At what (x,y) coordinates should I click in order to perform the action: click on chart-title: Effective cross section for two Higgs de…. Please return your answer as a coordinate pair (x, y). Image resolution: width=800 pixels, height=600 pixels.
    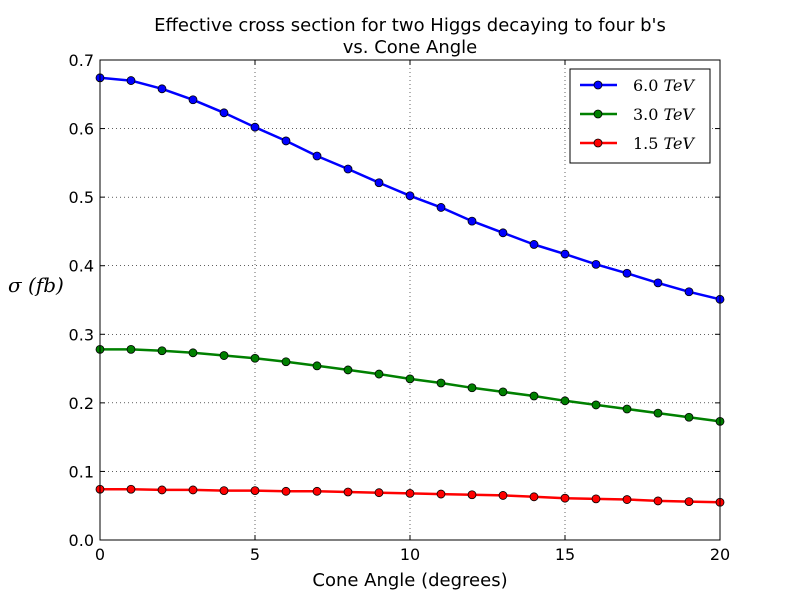
    Looking at the image, I should click on (410, 25).